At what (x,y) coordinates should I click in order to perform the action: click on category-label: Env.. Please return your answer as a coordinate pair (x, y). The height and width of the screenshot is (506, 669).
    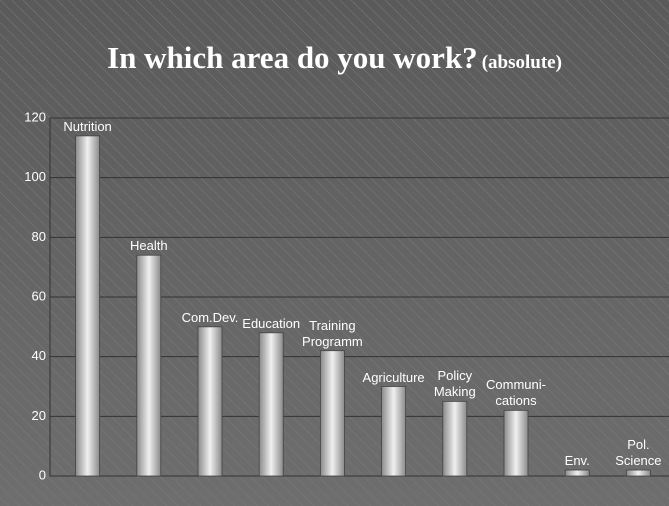
    Looking at the image, I should click on (577, 461).